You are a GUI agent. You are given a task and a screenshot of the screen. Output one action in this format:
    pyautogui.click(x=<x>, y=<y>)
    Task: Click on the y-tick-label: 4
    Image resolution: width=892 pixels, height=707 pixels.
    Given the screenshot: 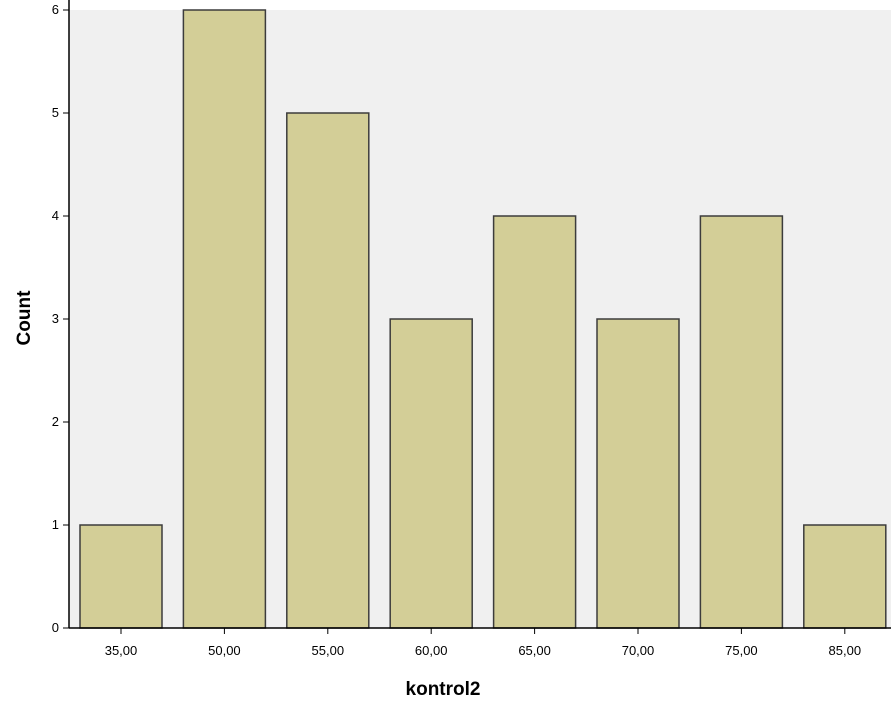 What is the action you would take?
    pyautogui.click(x=55, y=215)
    